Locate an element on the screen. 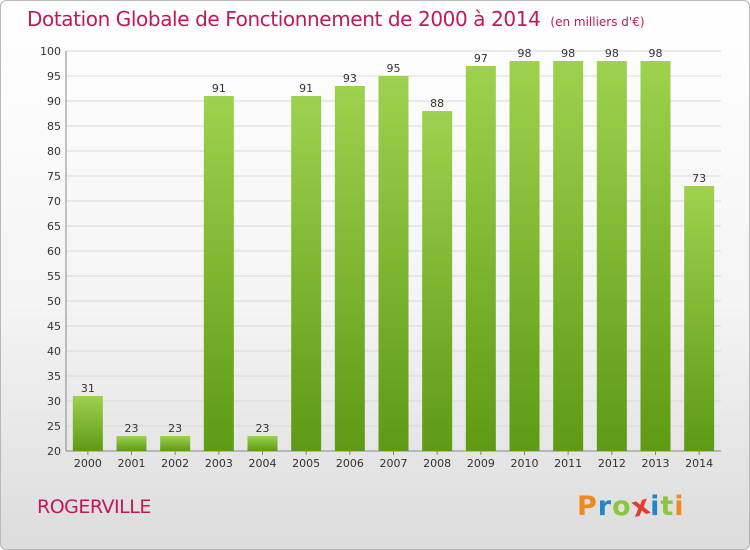  data-label: 88 is located at coordinates (437, 103).